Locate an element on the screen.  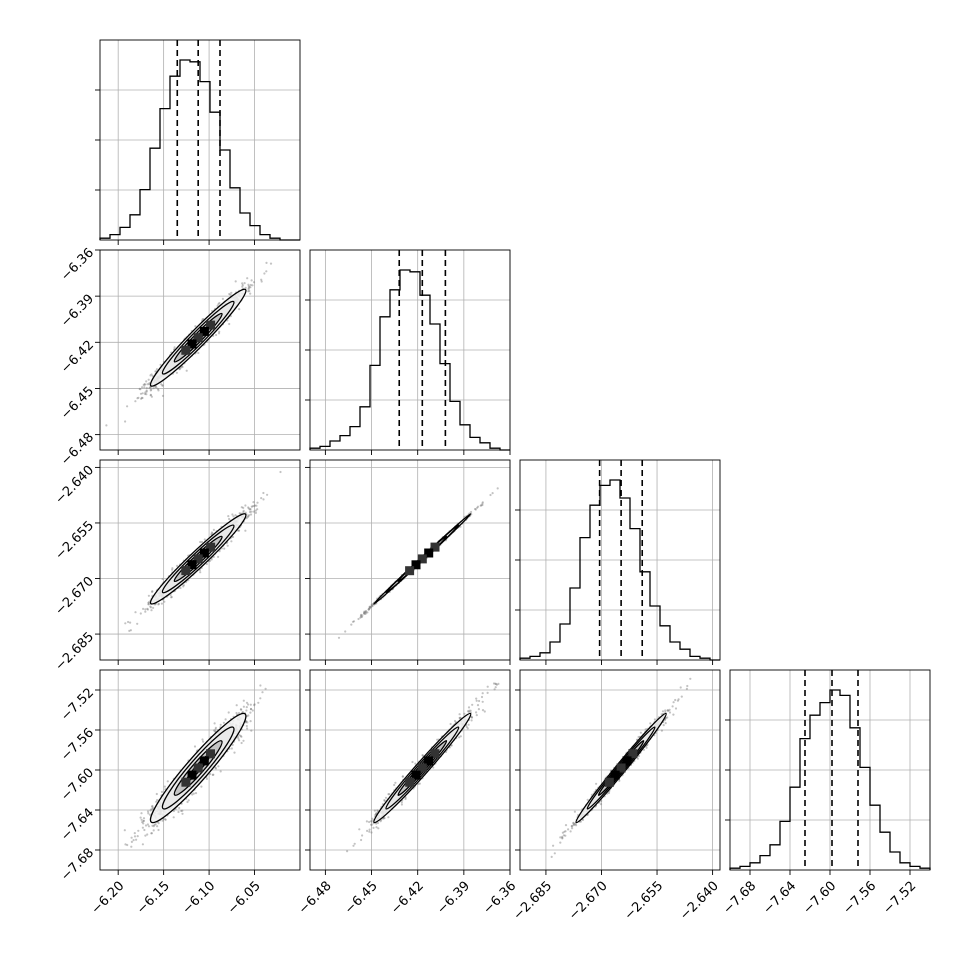
scatter-panel-p0-p2 is located at coordinates (198, 562).